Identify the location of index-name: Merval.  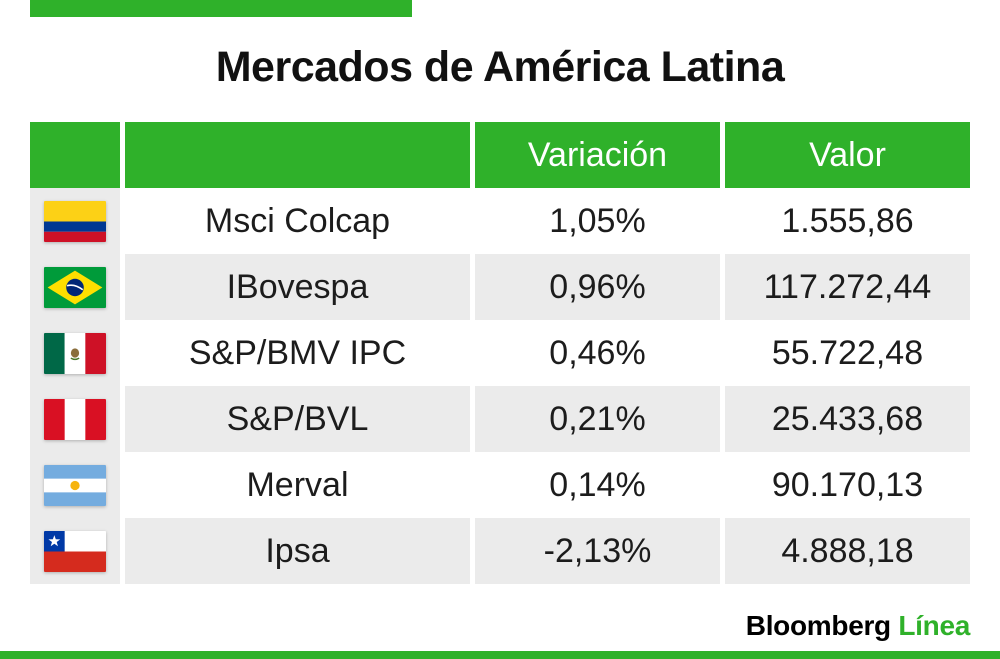
(297, 485).